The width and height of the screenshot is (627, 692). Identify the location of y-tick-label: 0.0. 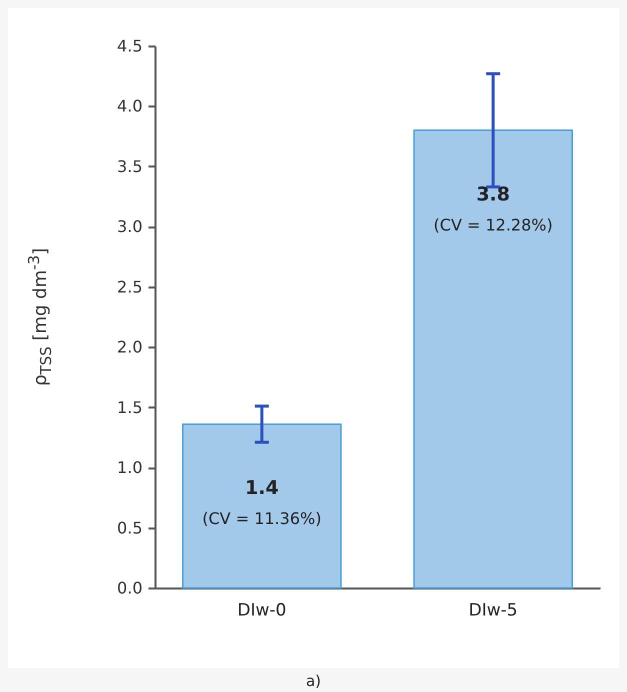
(129, 588).